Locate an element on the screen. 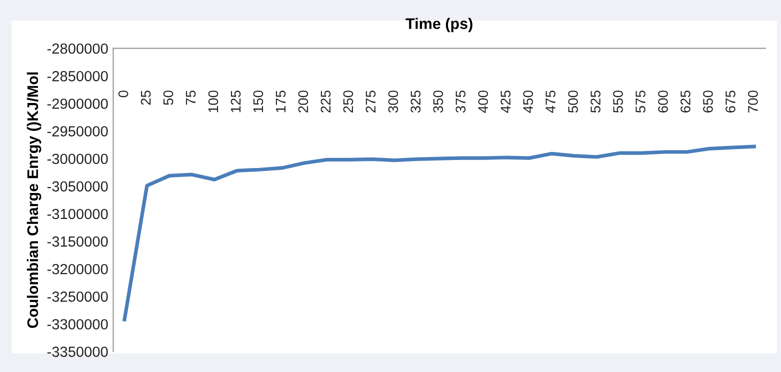 Image resolution: width=781 pixels, height=372 pixels. y-tick-label: -2800000 is located at coordinates (77, 48).